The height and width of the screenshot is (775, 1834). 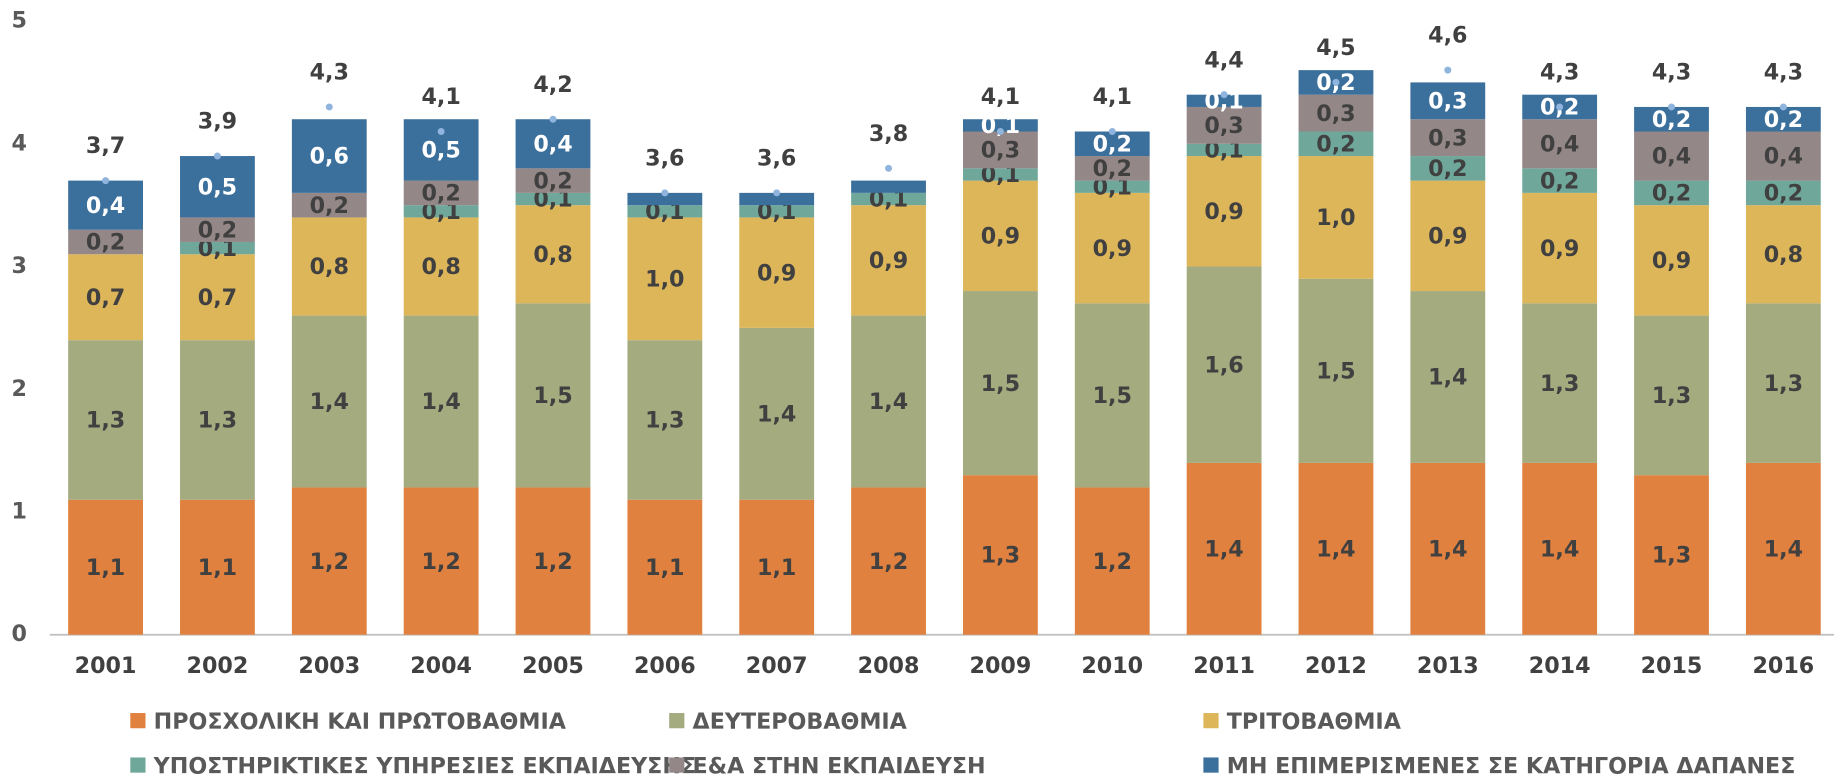 I want to click on data-label: 0,3, so click(x=1223, y=126).